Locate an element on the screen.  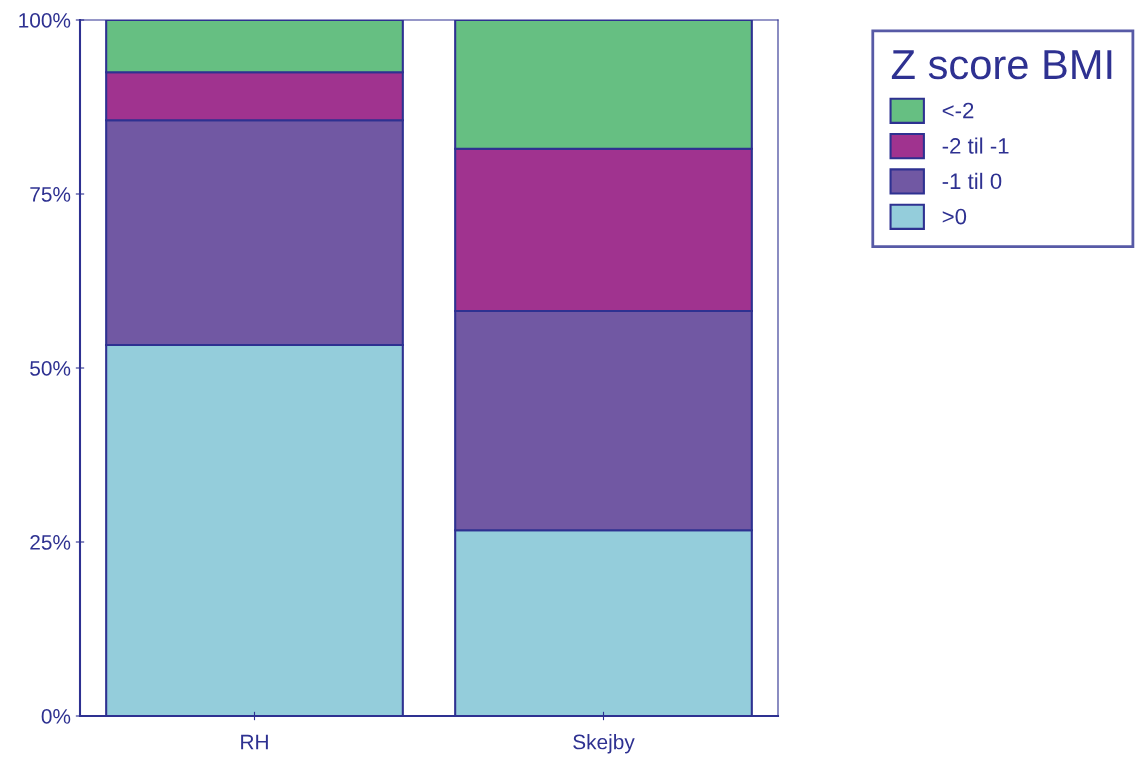
x-tick-label: Skejby is located at coordinates (604, 744).